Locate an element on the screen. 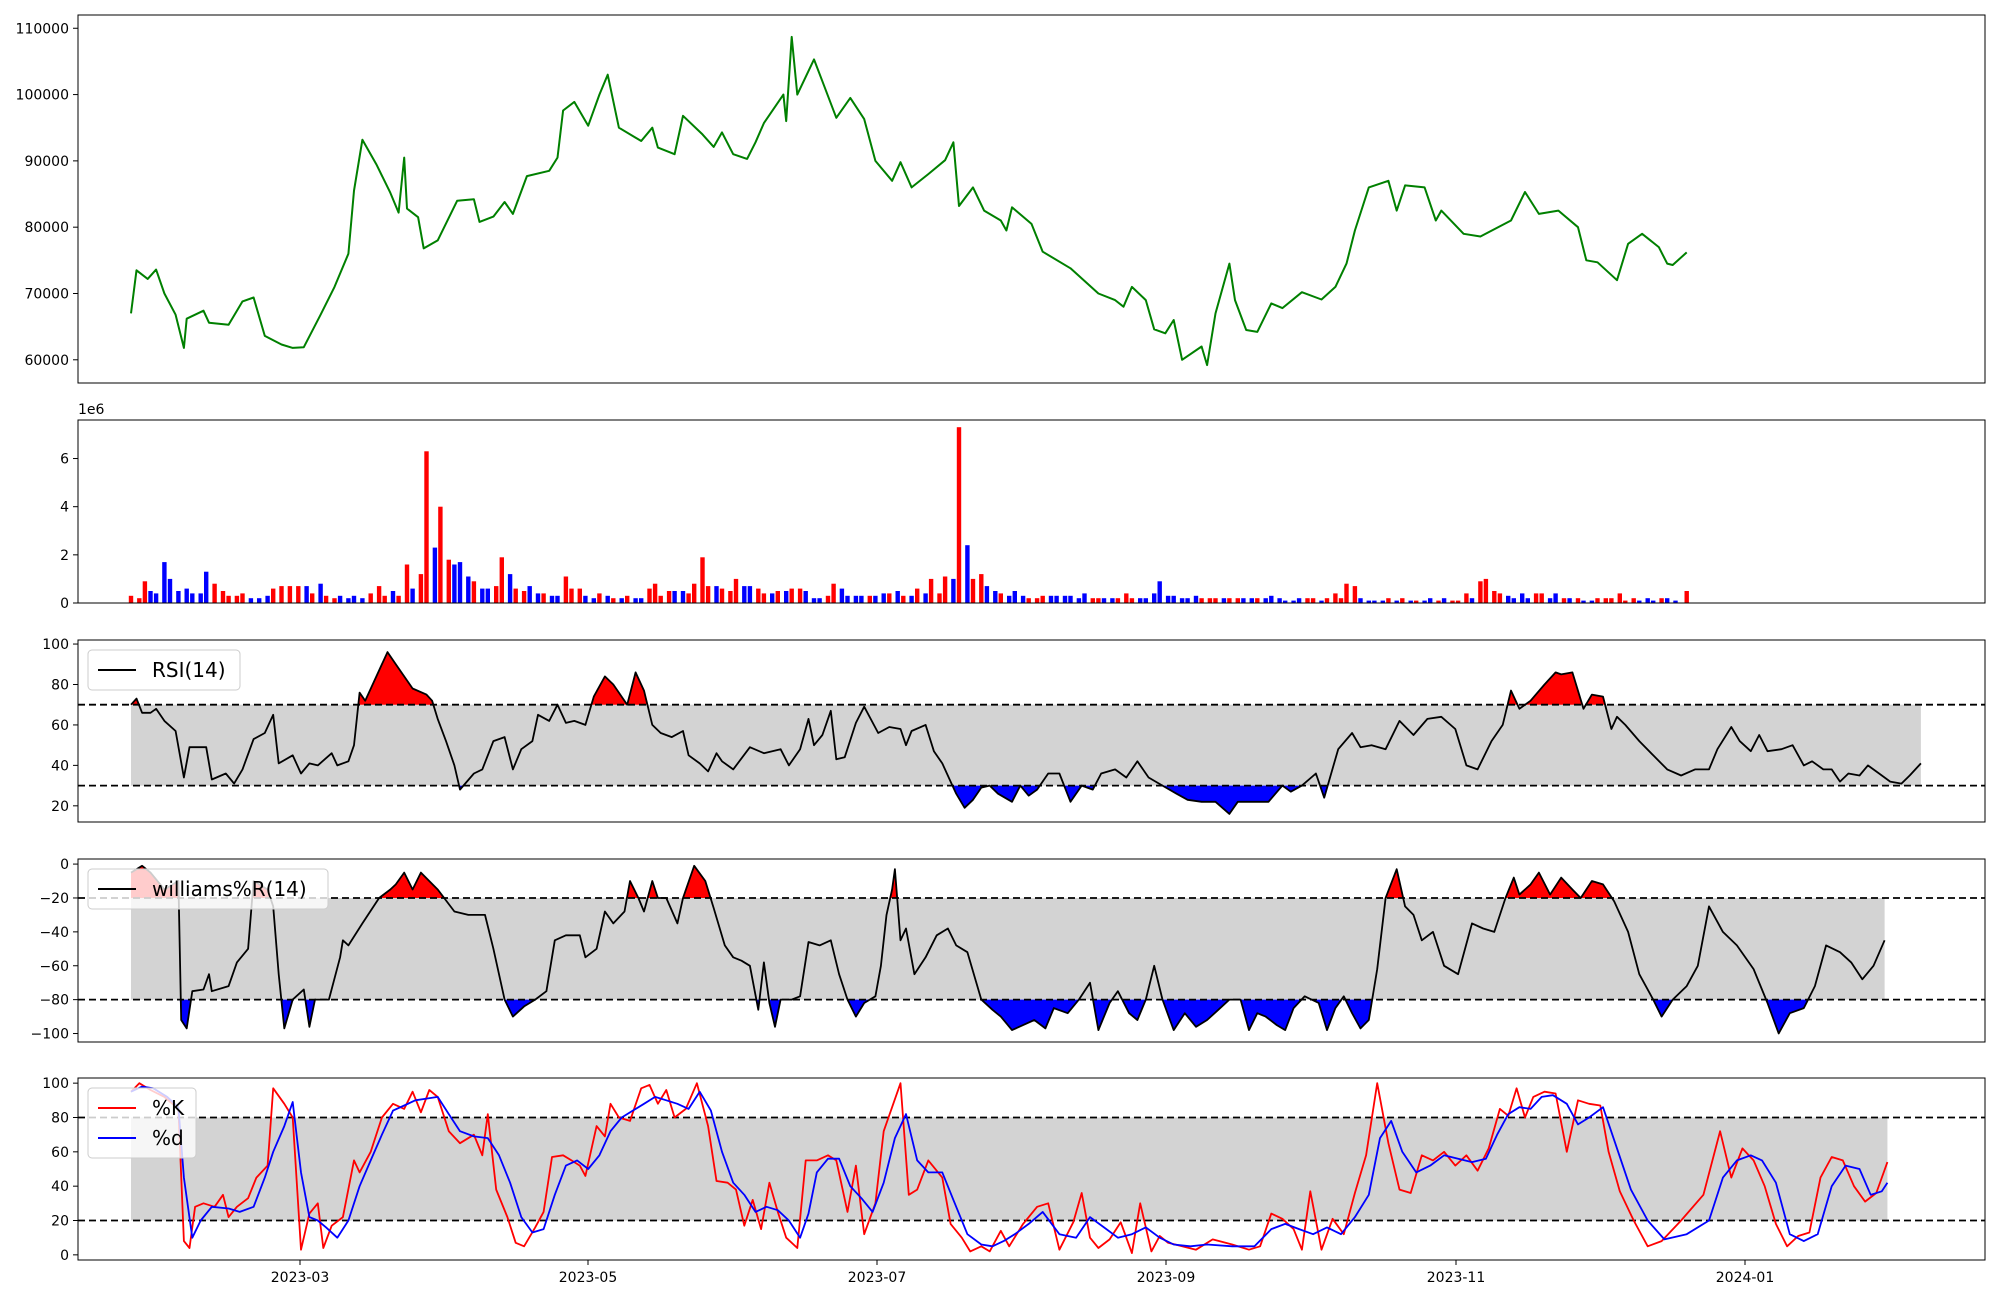 Image resolution: width=2000 pixels, height=1300 pixels. x-tick-label: 2023-11 is located at coordinates (1456, 1278).